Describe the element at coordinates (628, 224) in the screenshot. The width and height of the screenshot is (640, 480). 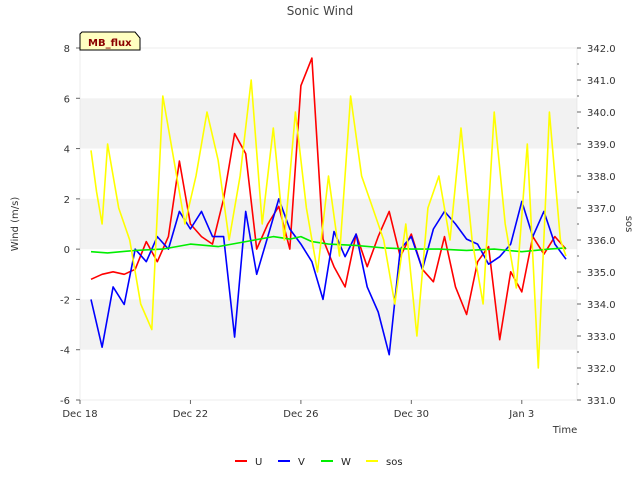
I see `y-axis-right-label: sos` at that location.